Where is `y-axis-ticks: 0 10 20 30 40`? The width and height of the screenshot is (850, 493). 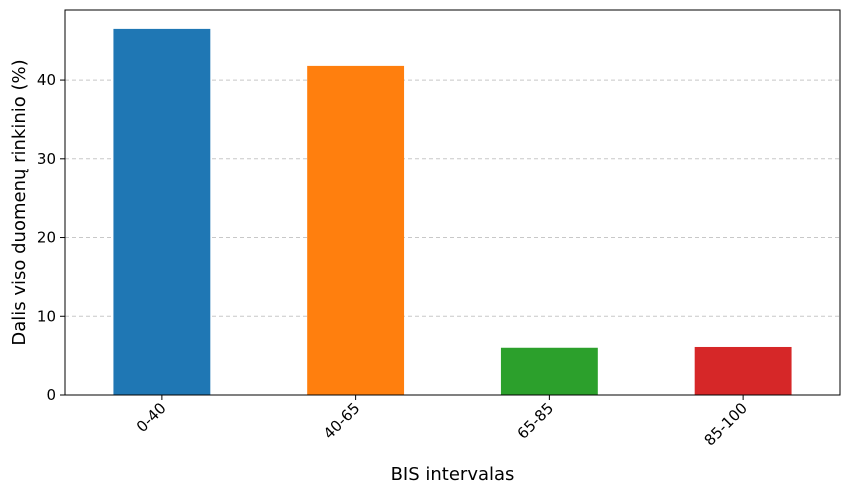 y-axis-ticks: 0 10 20 30 40 is located at coordinates (51, 237).